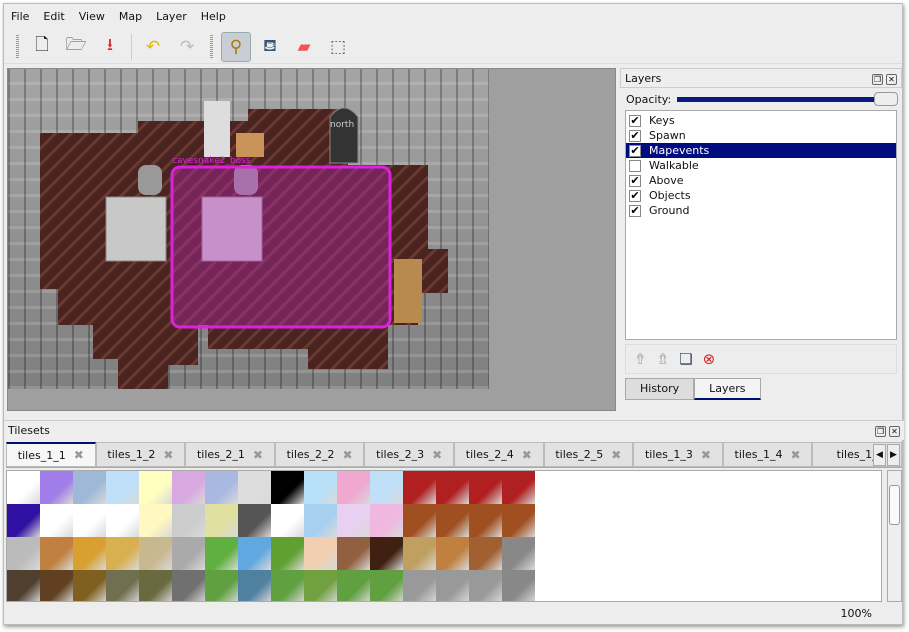 Image resolution: width=909 pixels, height=632 pixels. Describe the element at coordinates (140, 454) in the screenshot. I see `tileset-tab: tiles_1_2 ✖` at that location.